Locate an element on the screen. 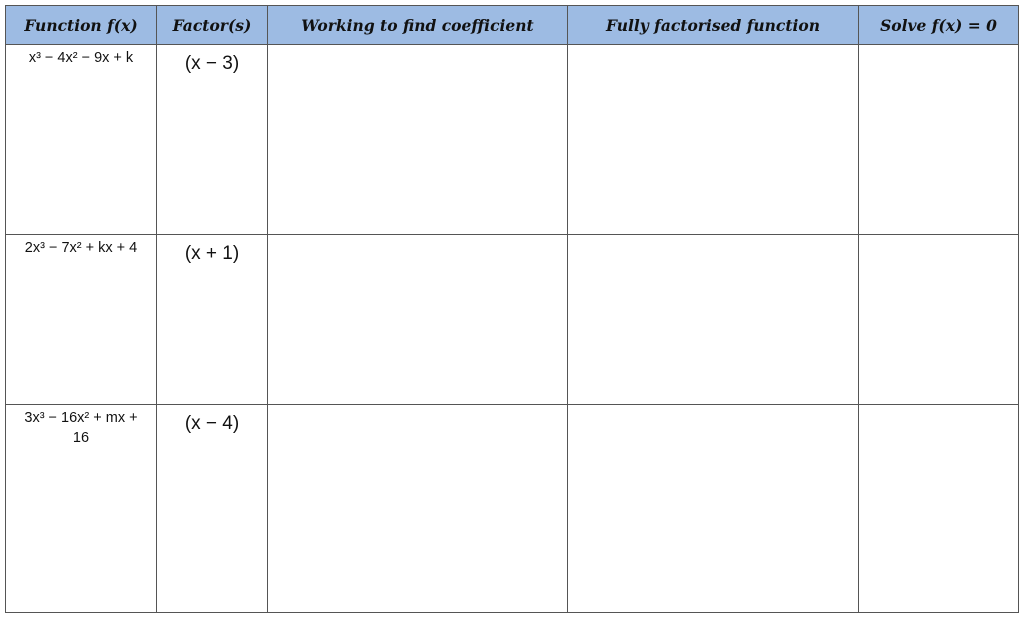 The height and width of the screenshot is (620, 1023). factor-cell: (x − 4) is located at coordinates (212, 508).